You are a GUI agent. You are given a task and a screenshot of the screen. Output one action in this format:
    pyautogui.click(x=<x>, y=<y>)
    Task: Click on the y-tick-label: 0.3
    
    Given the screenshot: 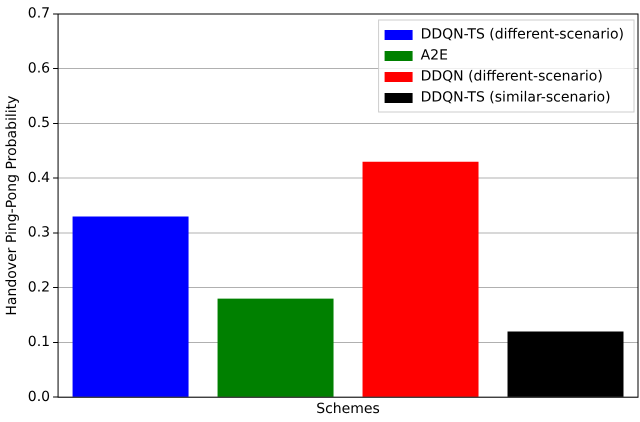 What is the action you would take?
    pyautogui.click(x=39, y=232)
    